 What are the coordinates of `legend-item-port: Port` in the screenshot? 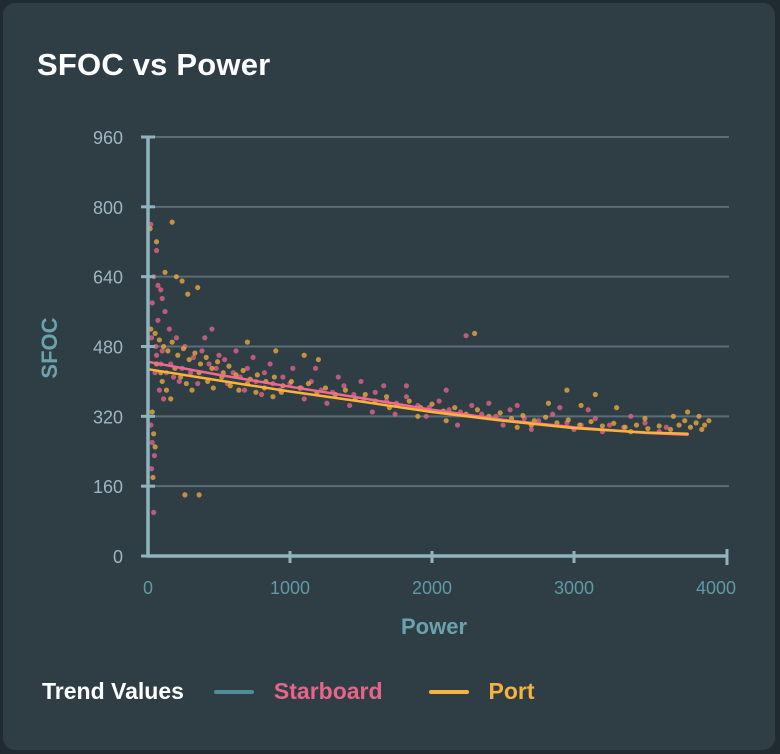 It's located at (511, 691).